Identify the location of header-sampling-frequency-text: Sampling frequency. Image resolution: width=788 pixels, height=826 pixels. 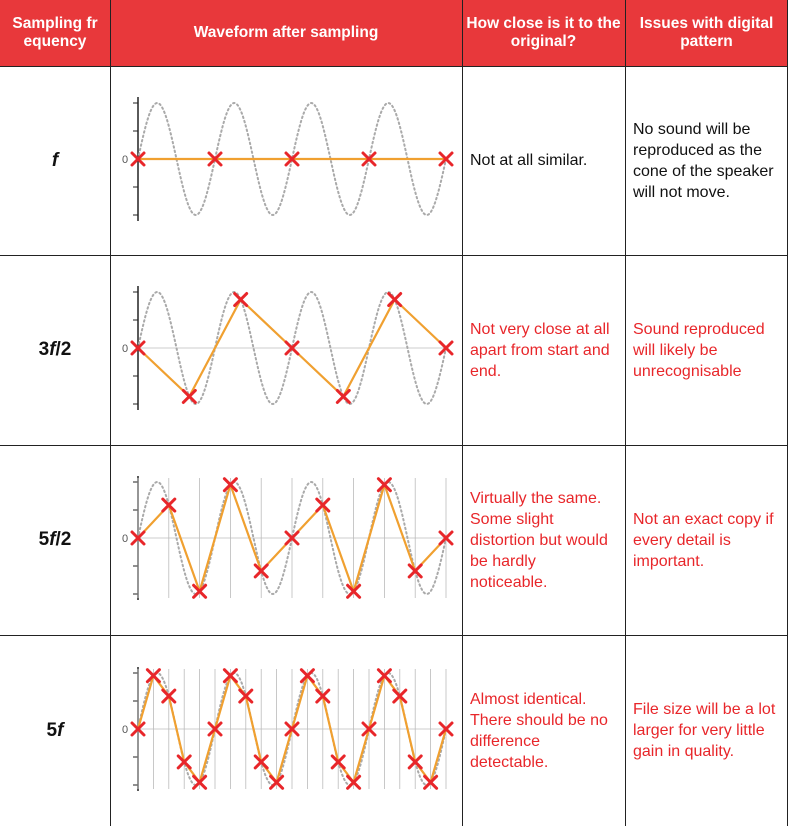
(55, 32).